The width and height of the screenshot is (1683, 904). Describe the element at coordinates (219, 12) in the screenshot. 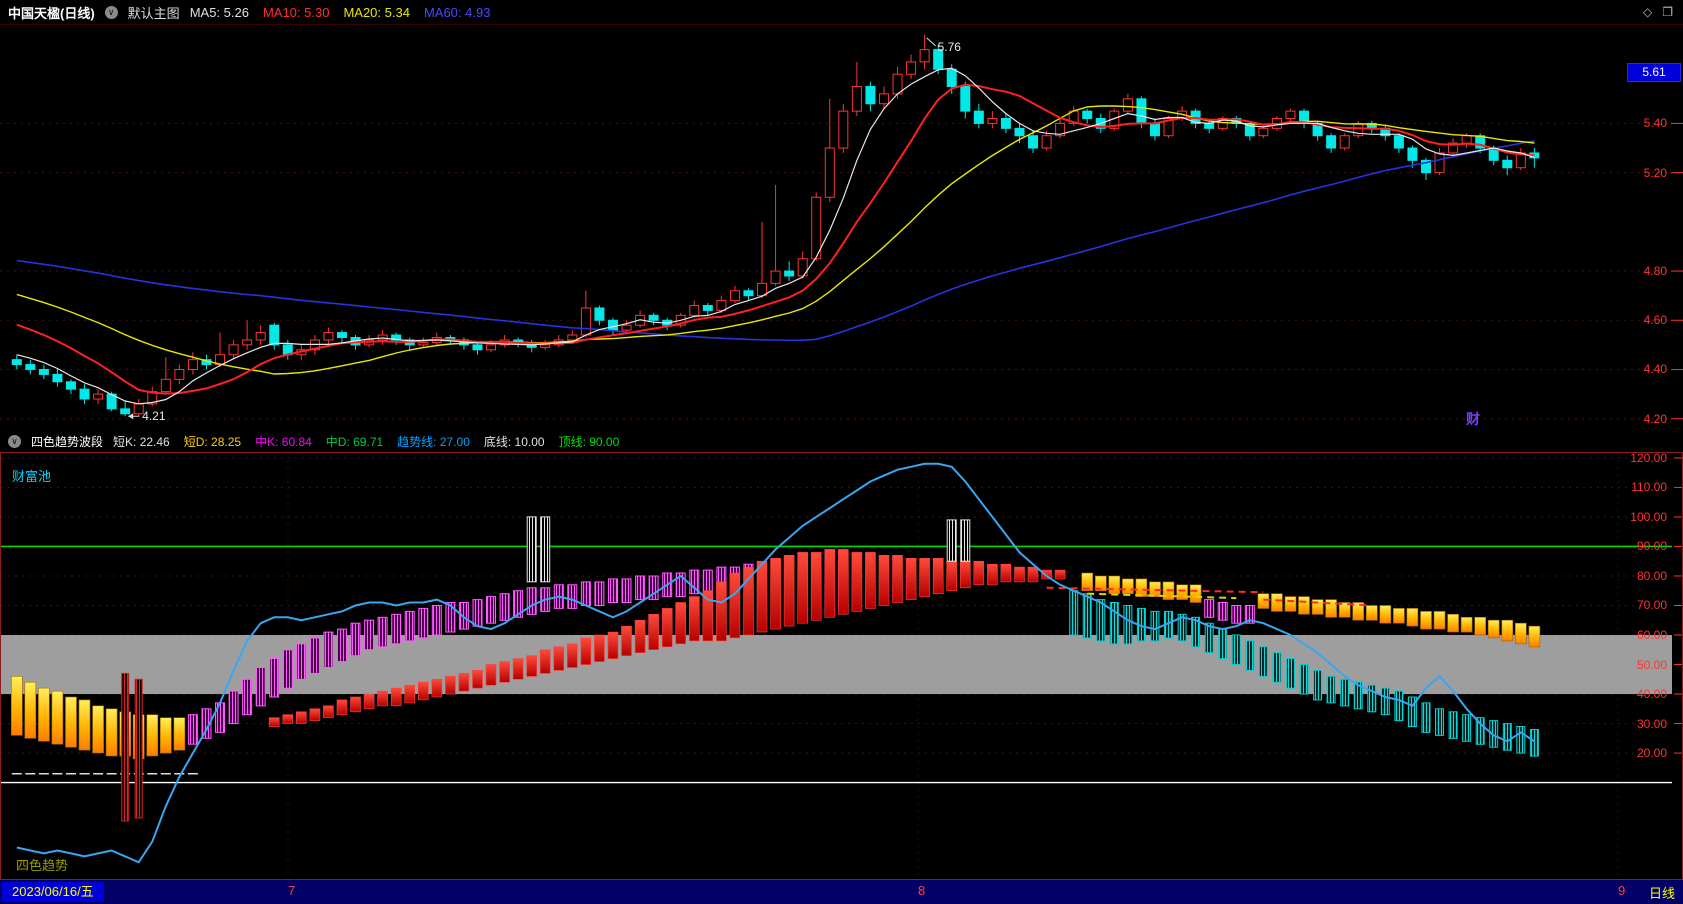

I see `ma-label: MA5: 5.26` at that location.